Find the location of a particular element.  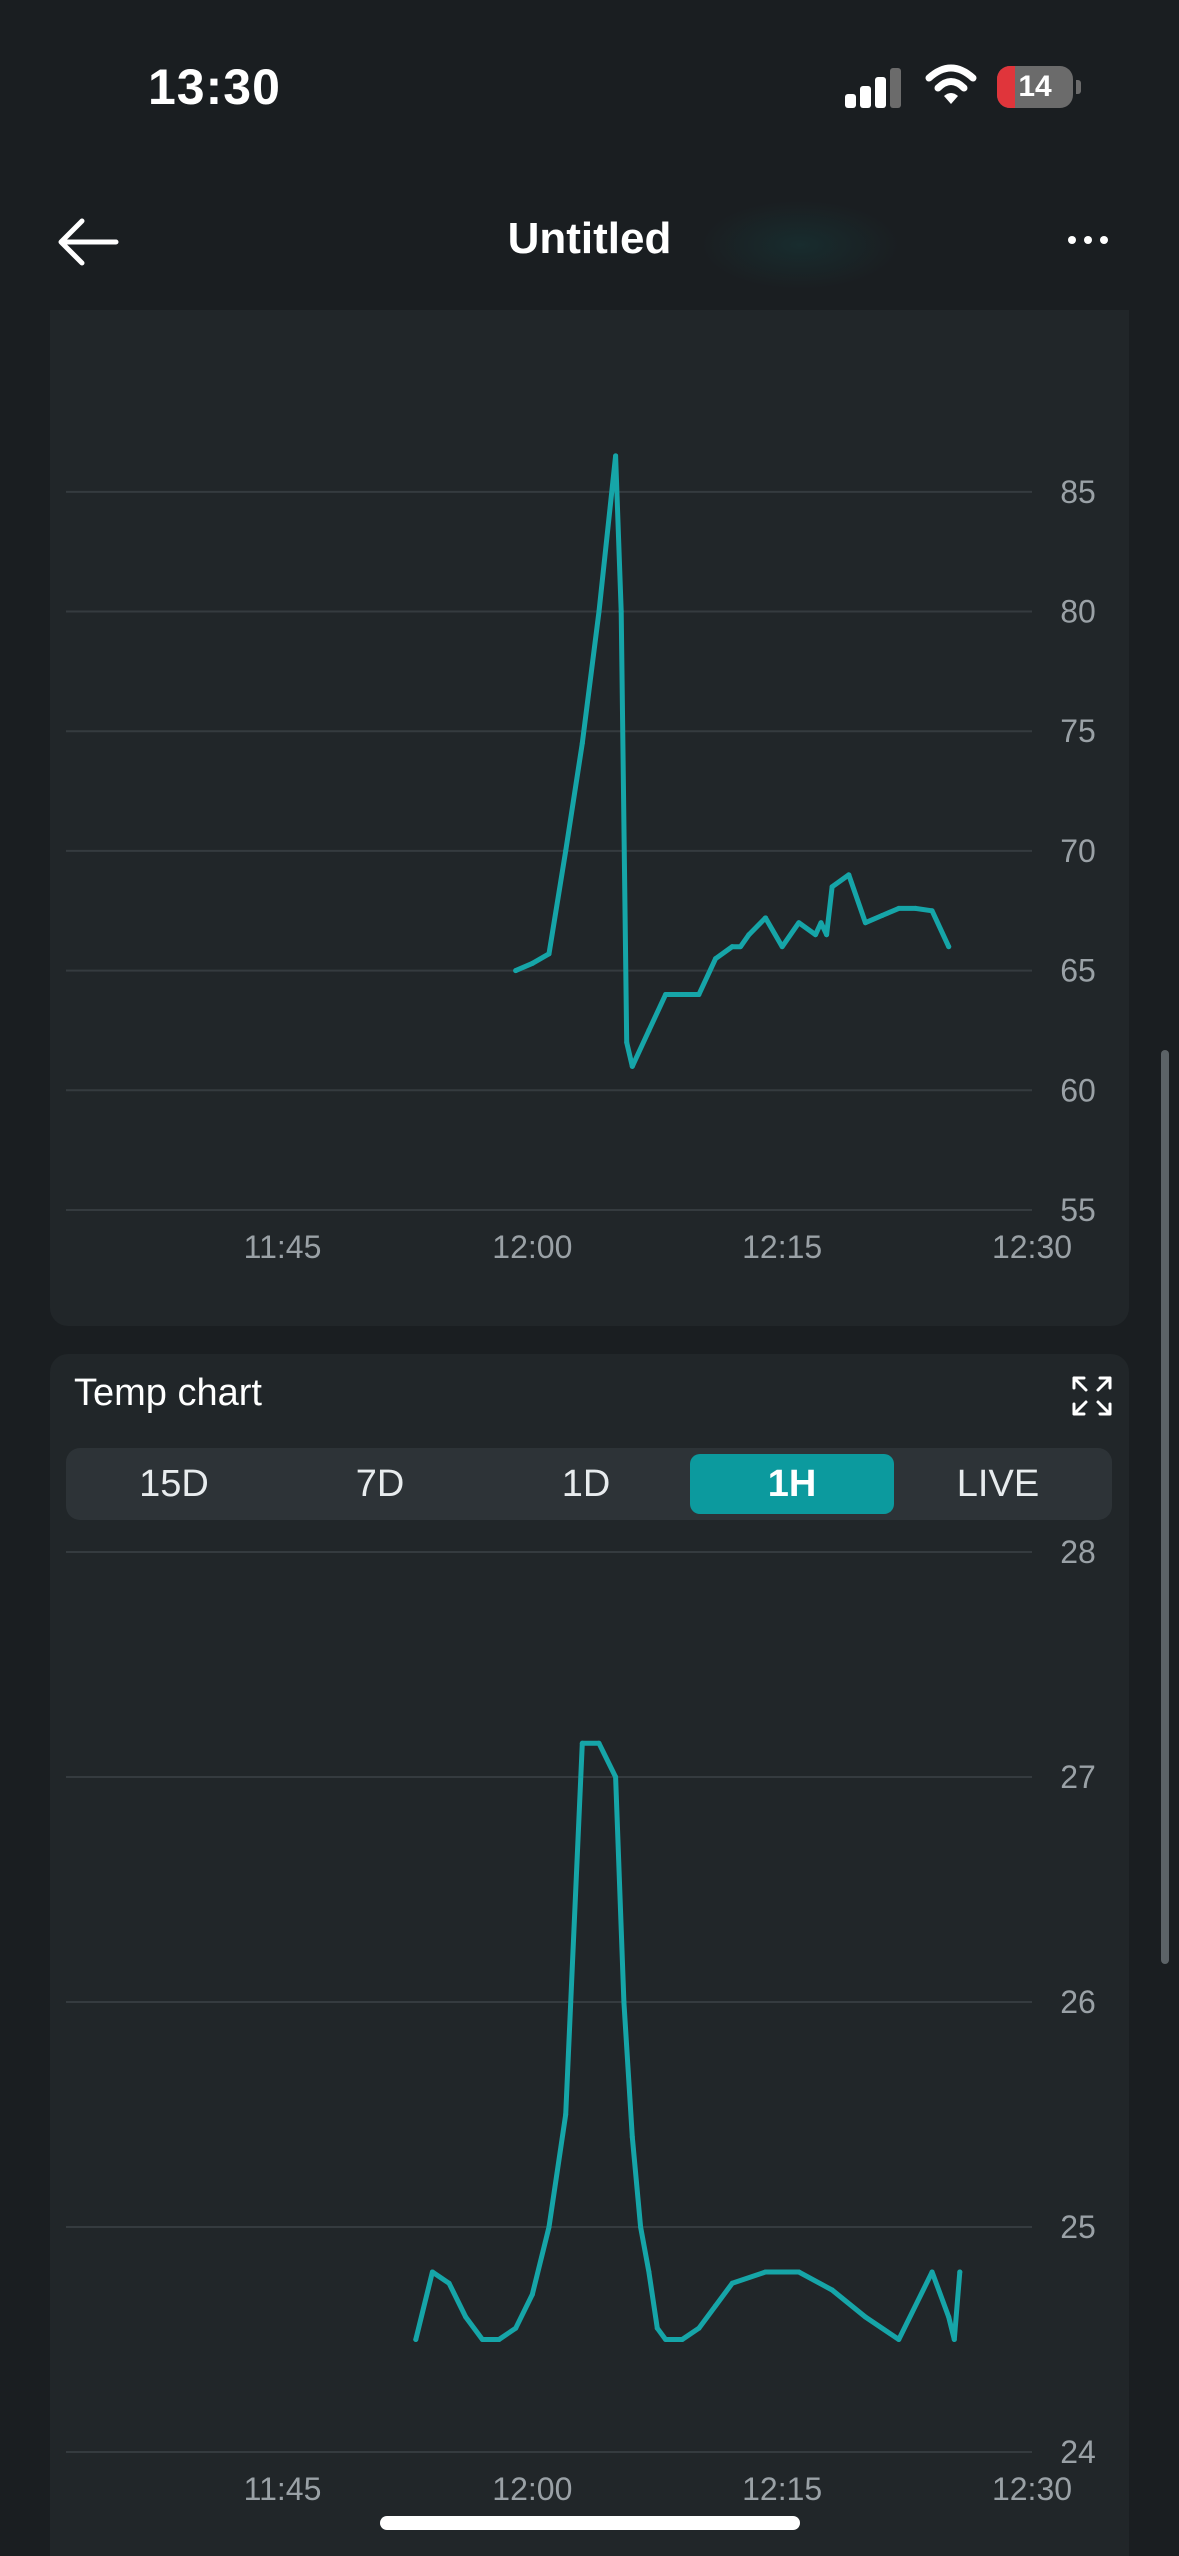

page-title: Untitled is located at coordinates (589, 238).